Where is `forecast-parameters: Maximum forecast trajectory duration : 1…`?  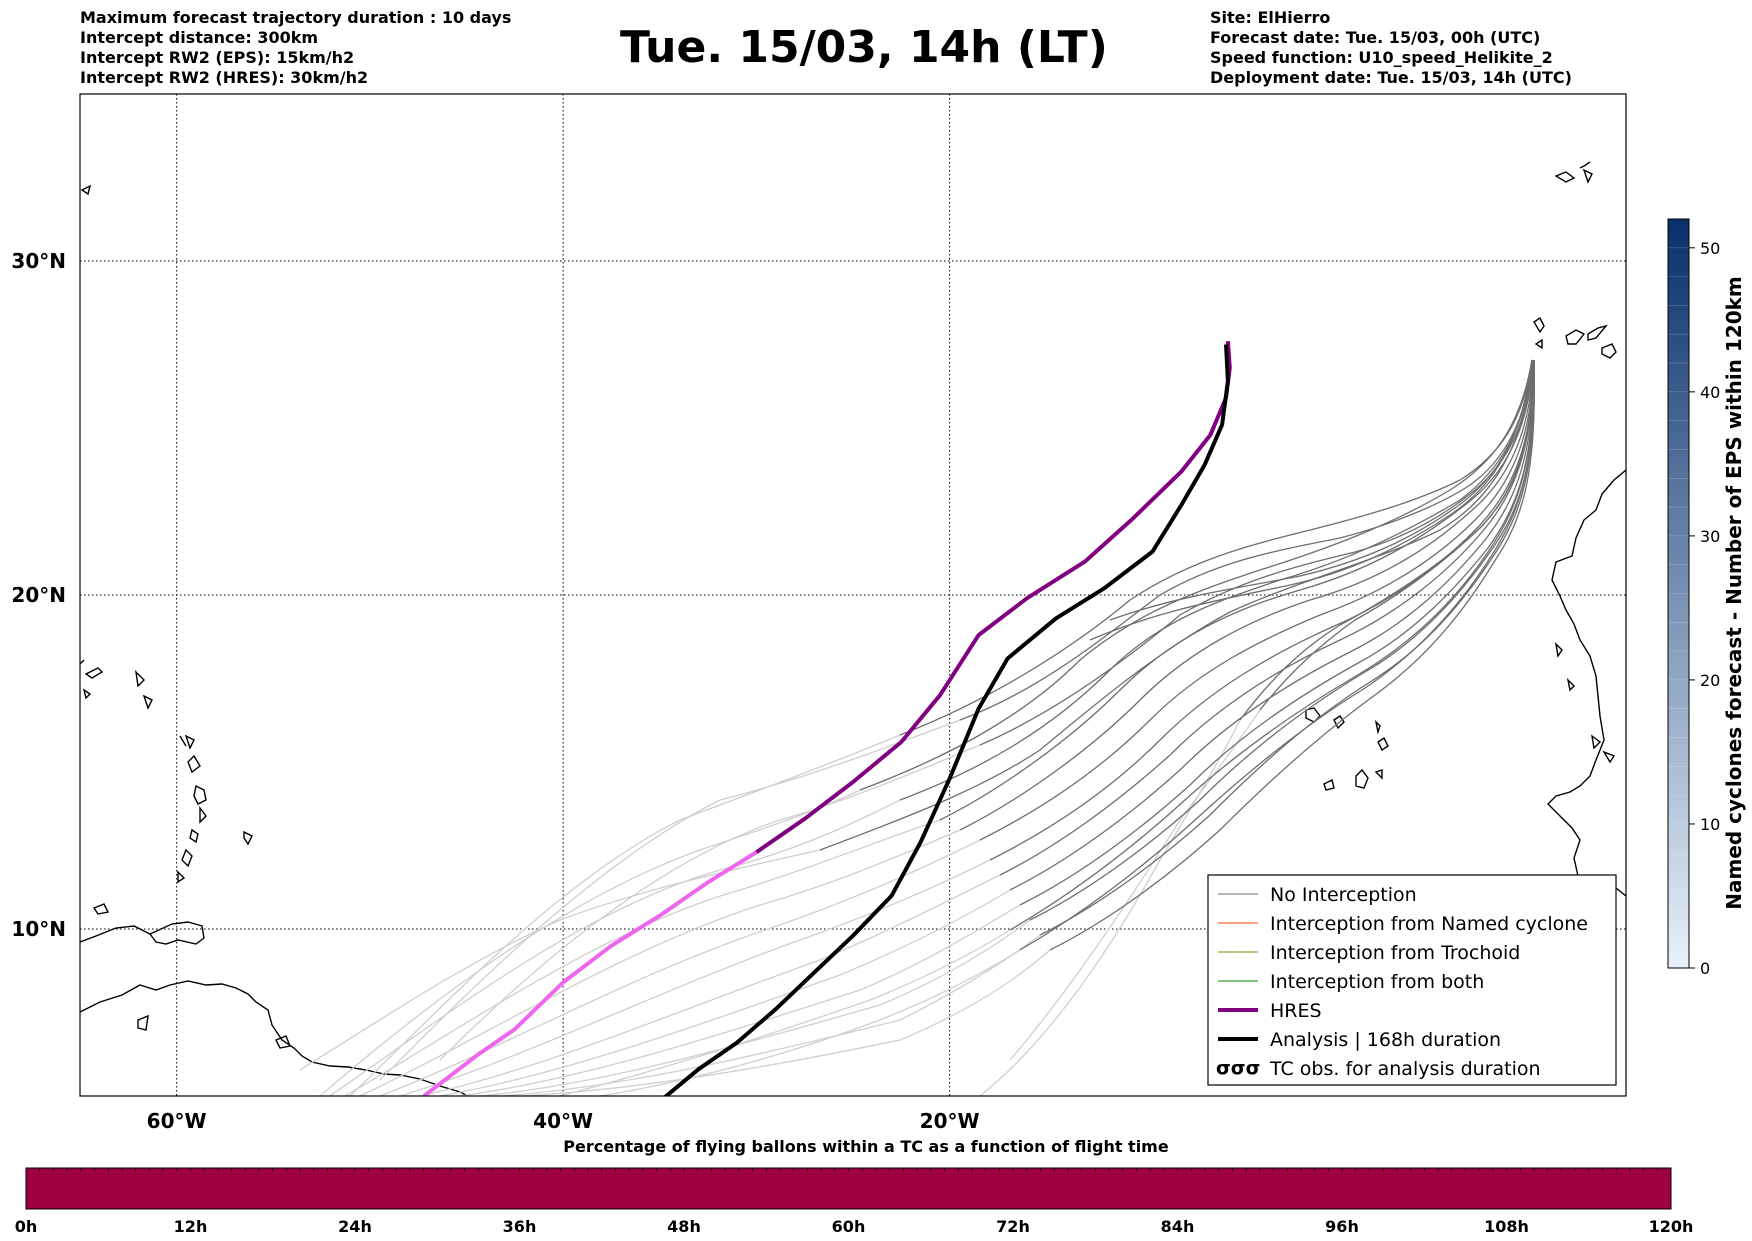
forecast-parameters: Maximum forecast trajectory duration : 1… is located at coordinates (295, 48).